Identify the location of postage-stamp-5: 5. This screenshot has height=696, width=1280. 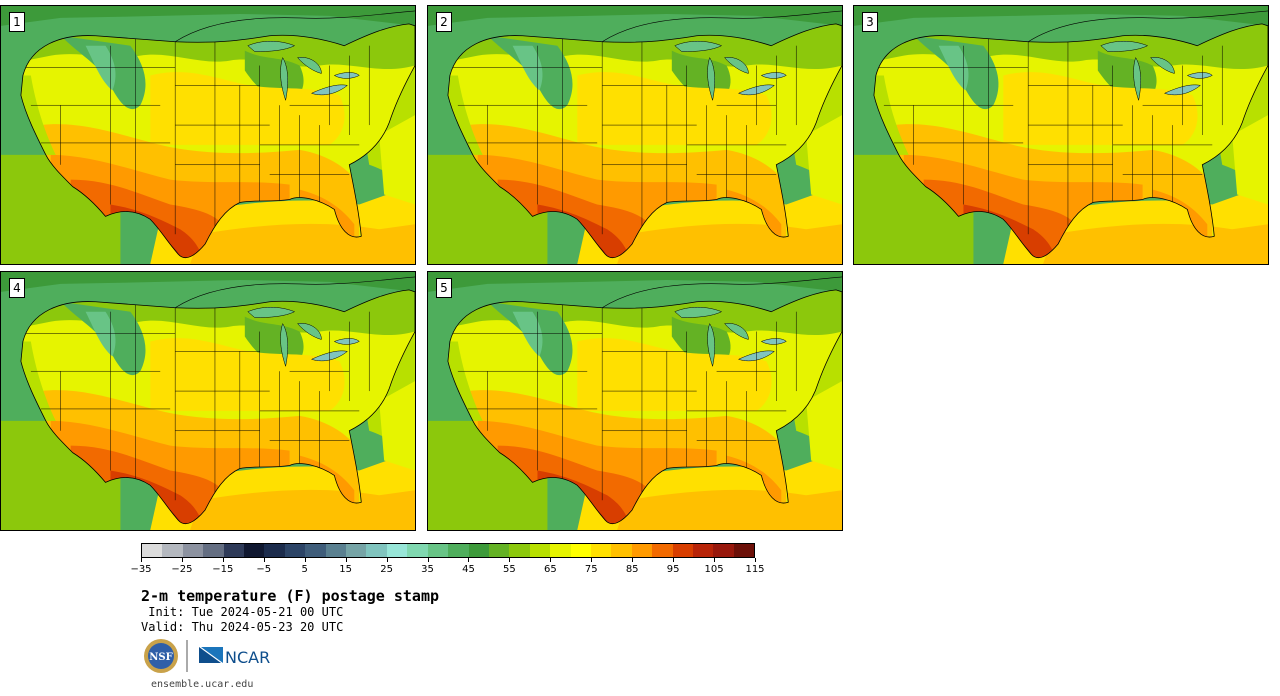
(635, 401).